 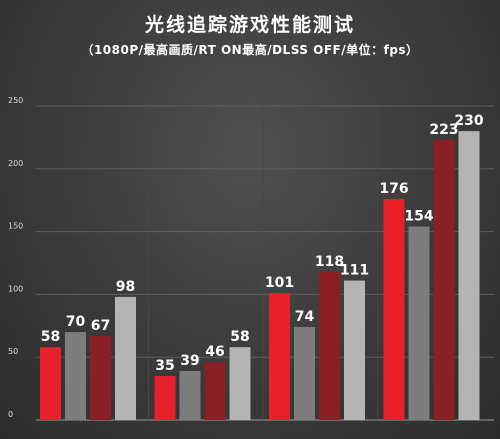 I want to click on data-label: 154, so click(x=418, y=217).